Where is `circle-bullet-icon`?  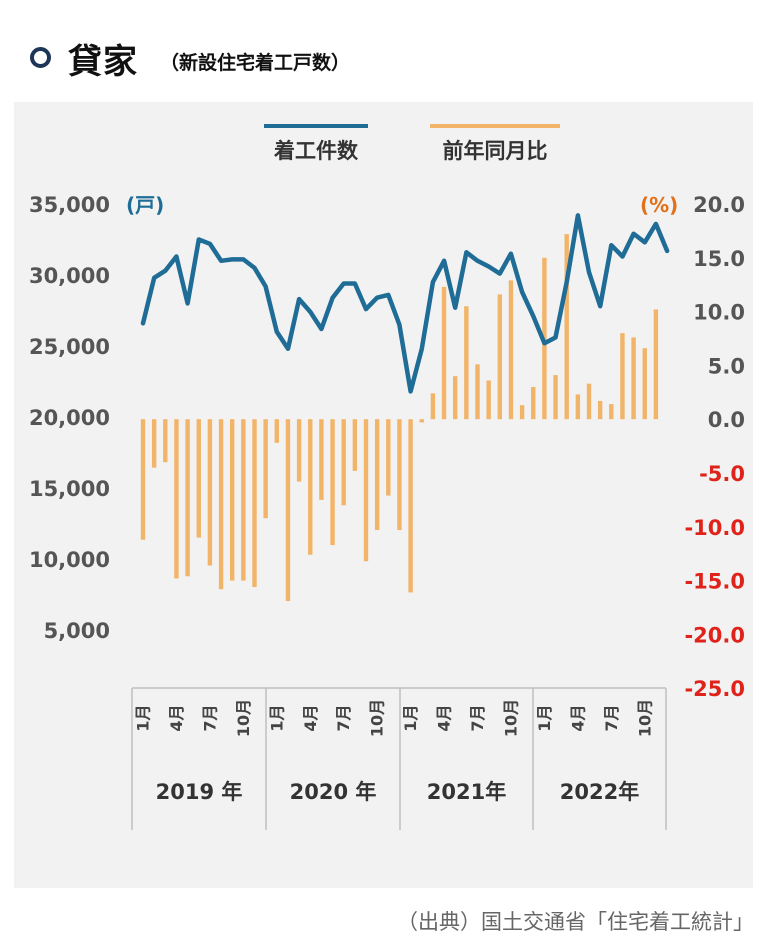 circle-bullet-icon is located at coordinates (40, 57).